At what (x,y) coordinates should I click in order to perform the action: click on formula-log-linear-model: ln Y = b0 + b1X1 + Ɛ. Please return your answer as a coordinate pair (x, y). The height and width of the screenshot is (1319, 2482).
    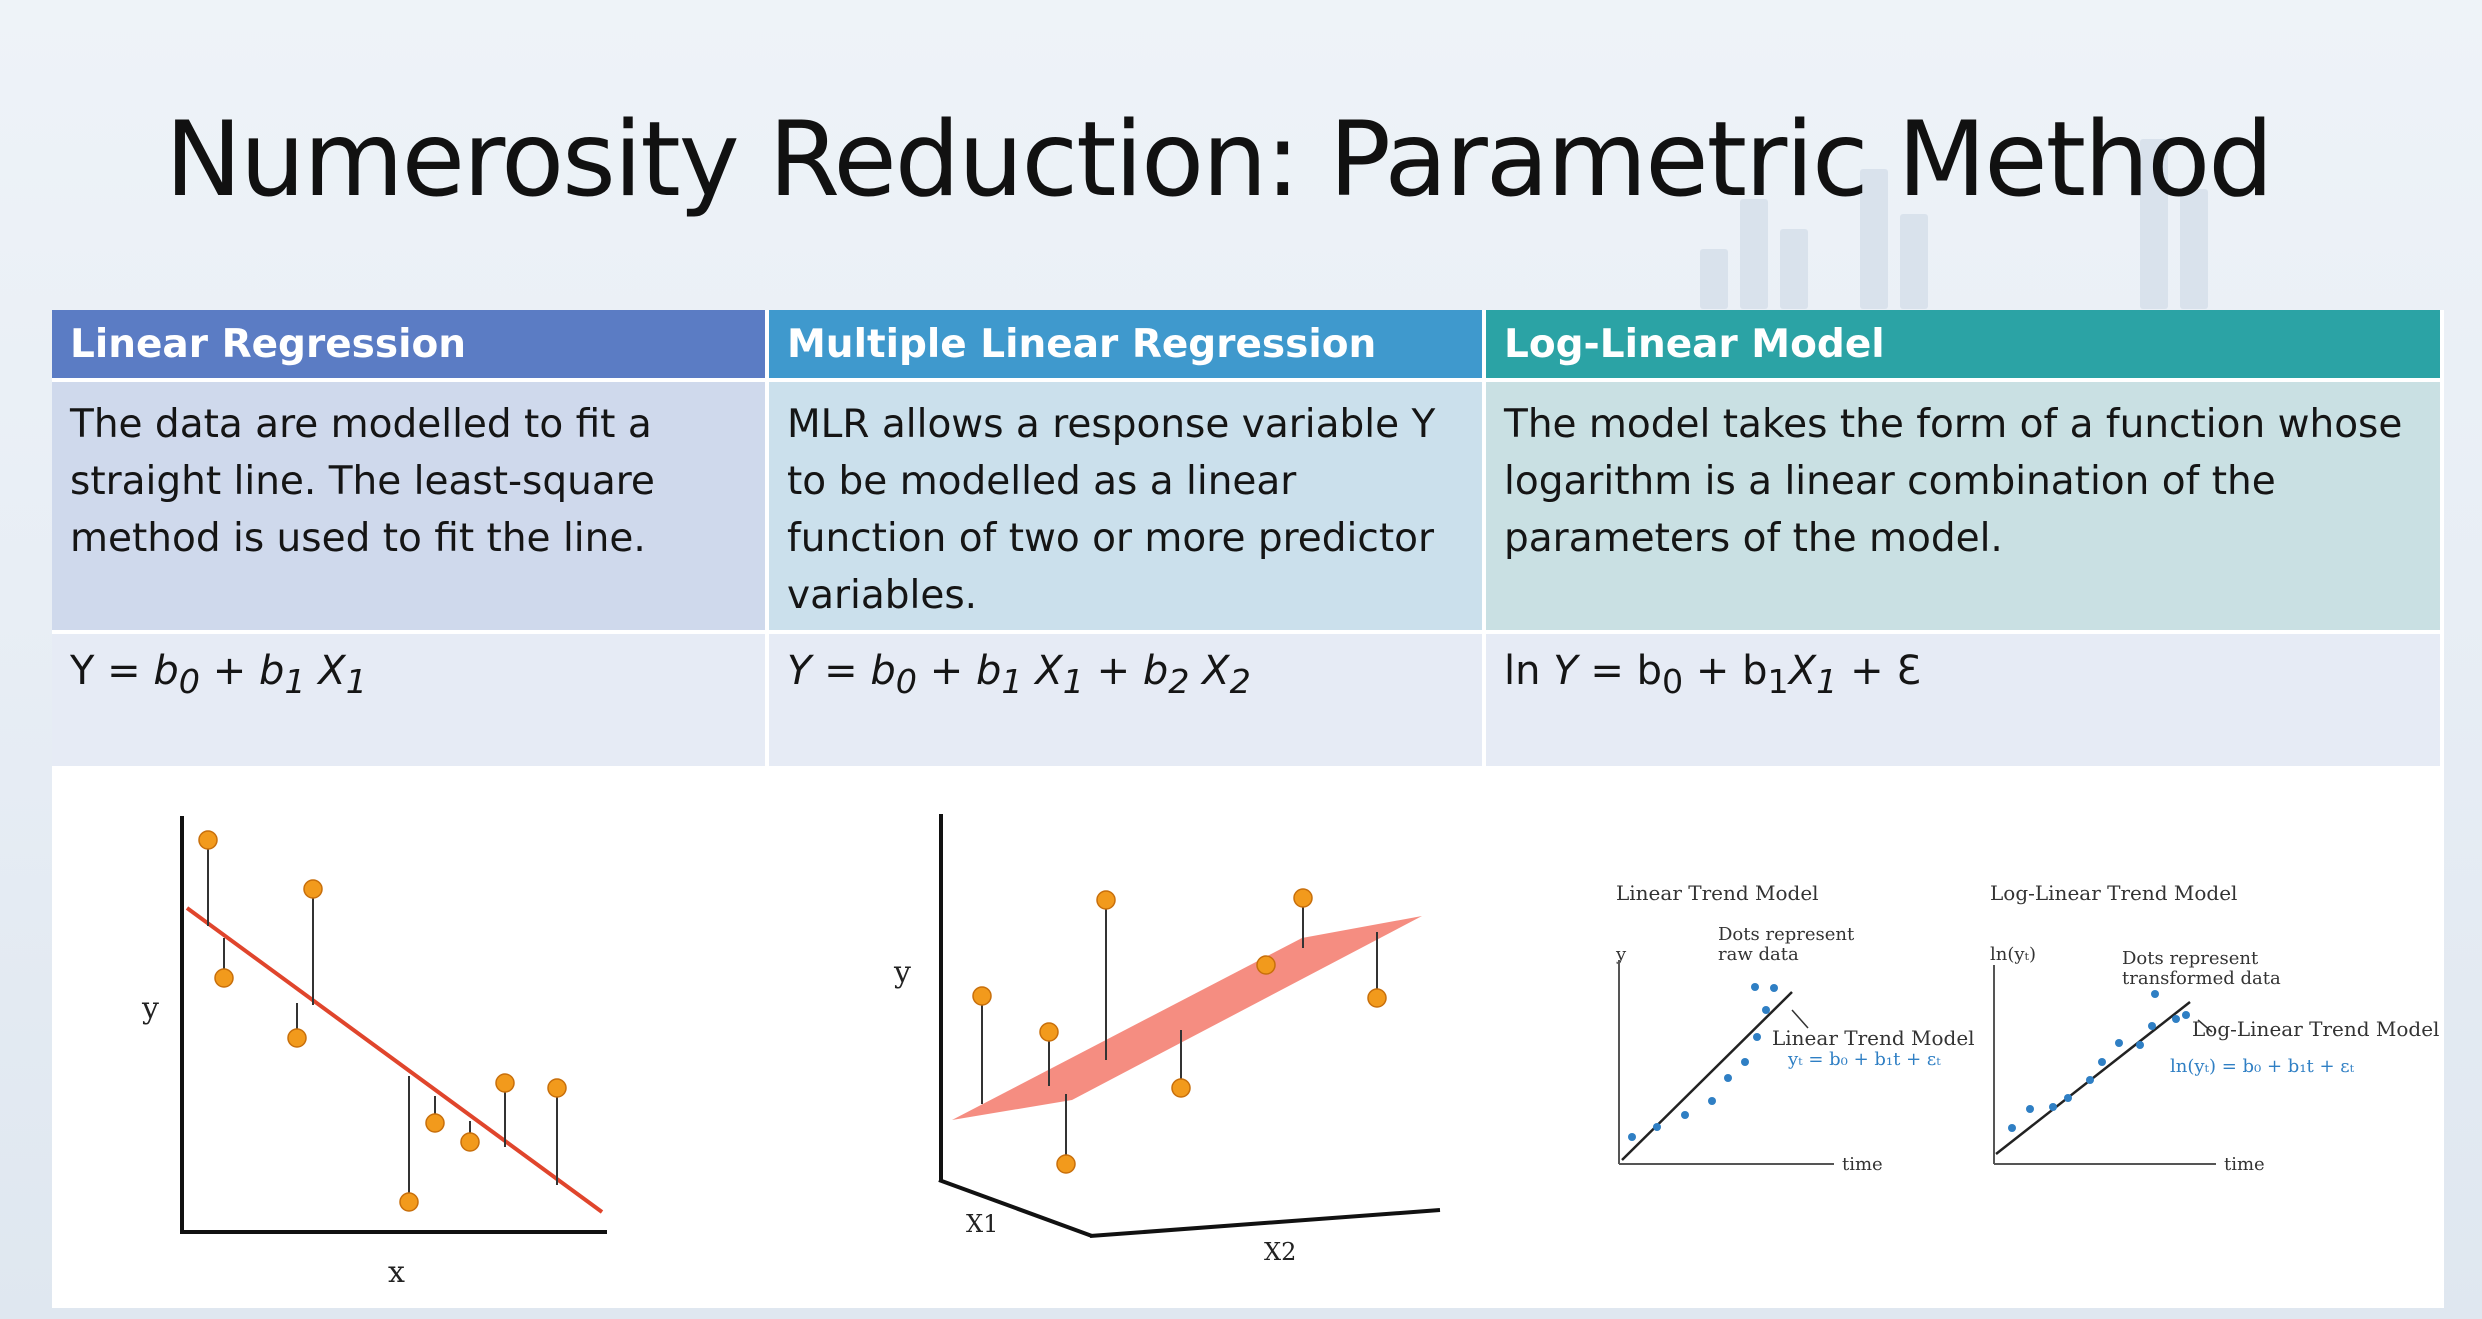
    Looking at the image, I should click on (1965, 702).